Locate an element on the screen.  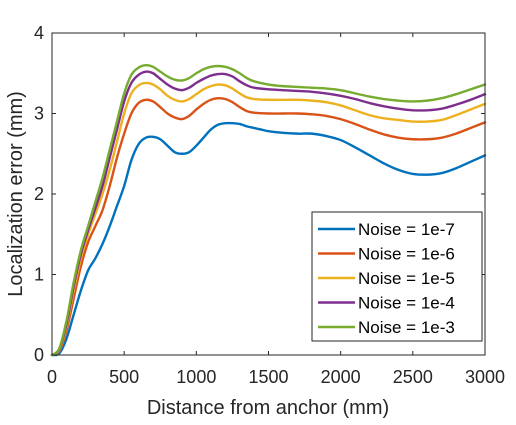
legend-label-2: Noise = 1e-6 is located at coordinates (406, 254).